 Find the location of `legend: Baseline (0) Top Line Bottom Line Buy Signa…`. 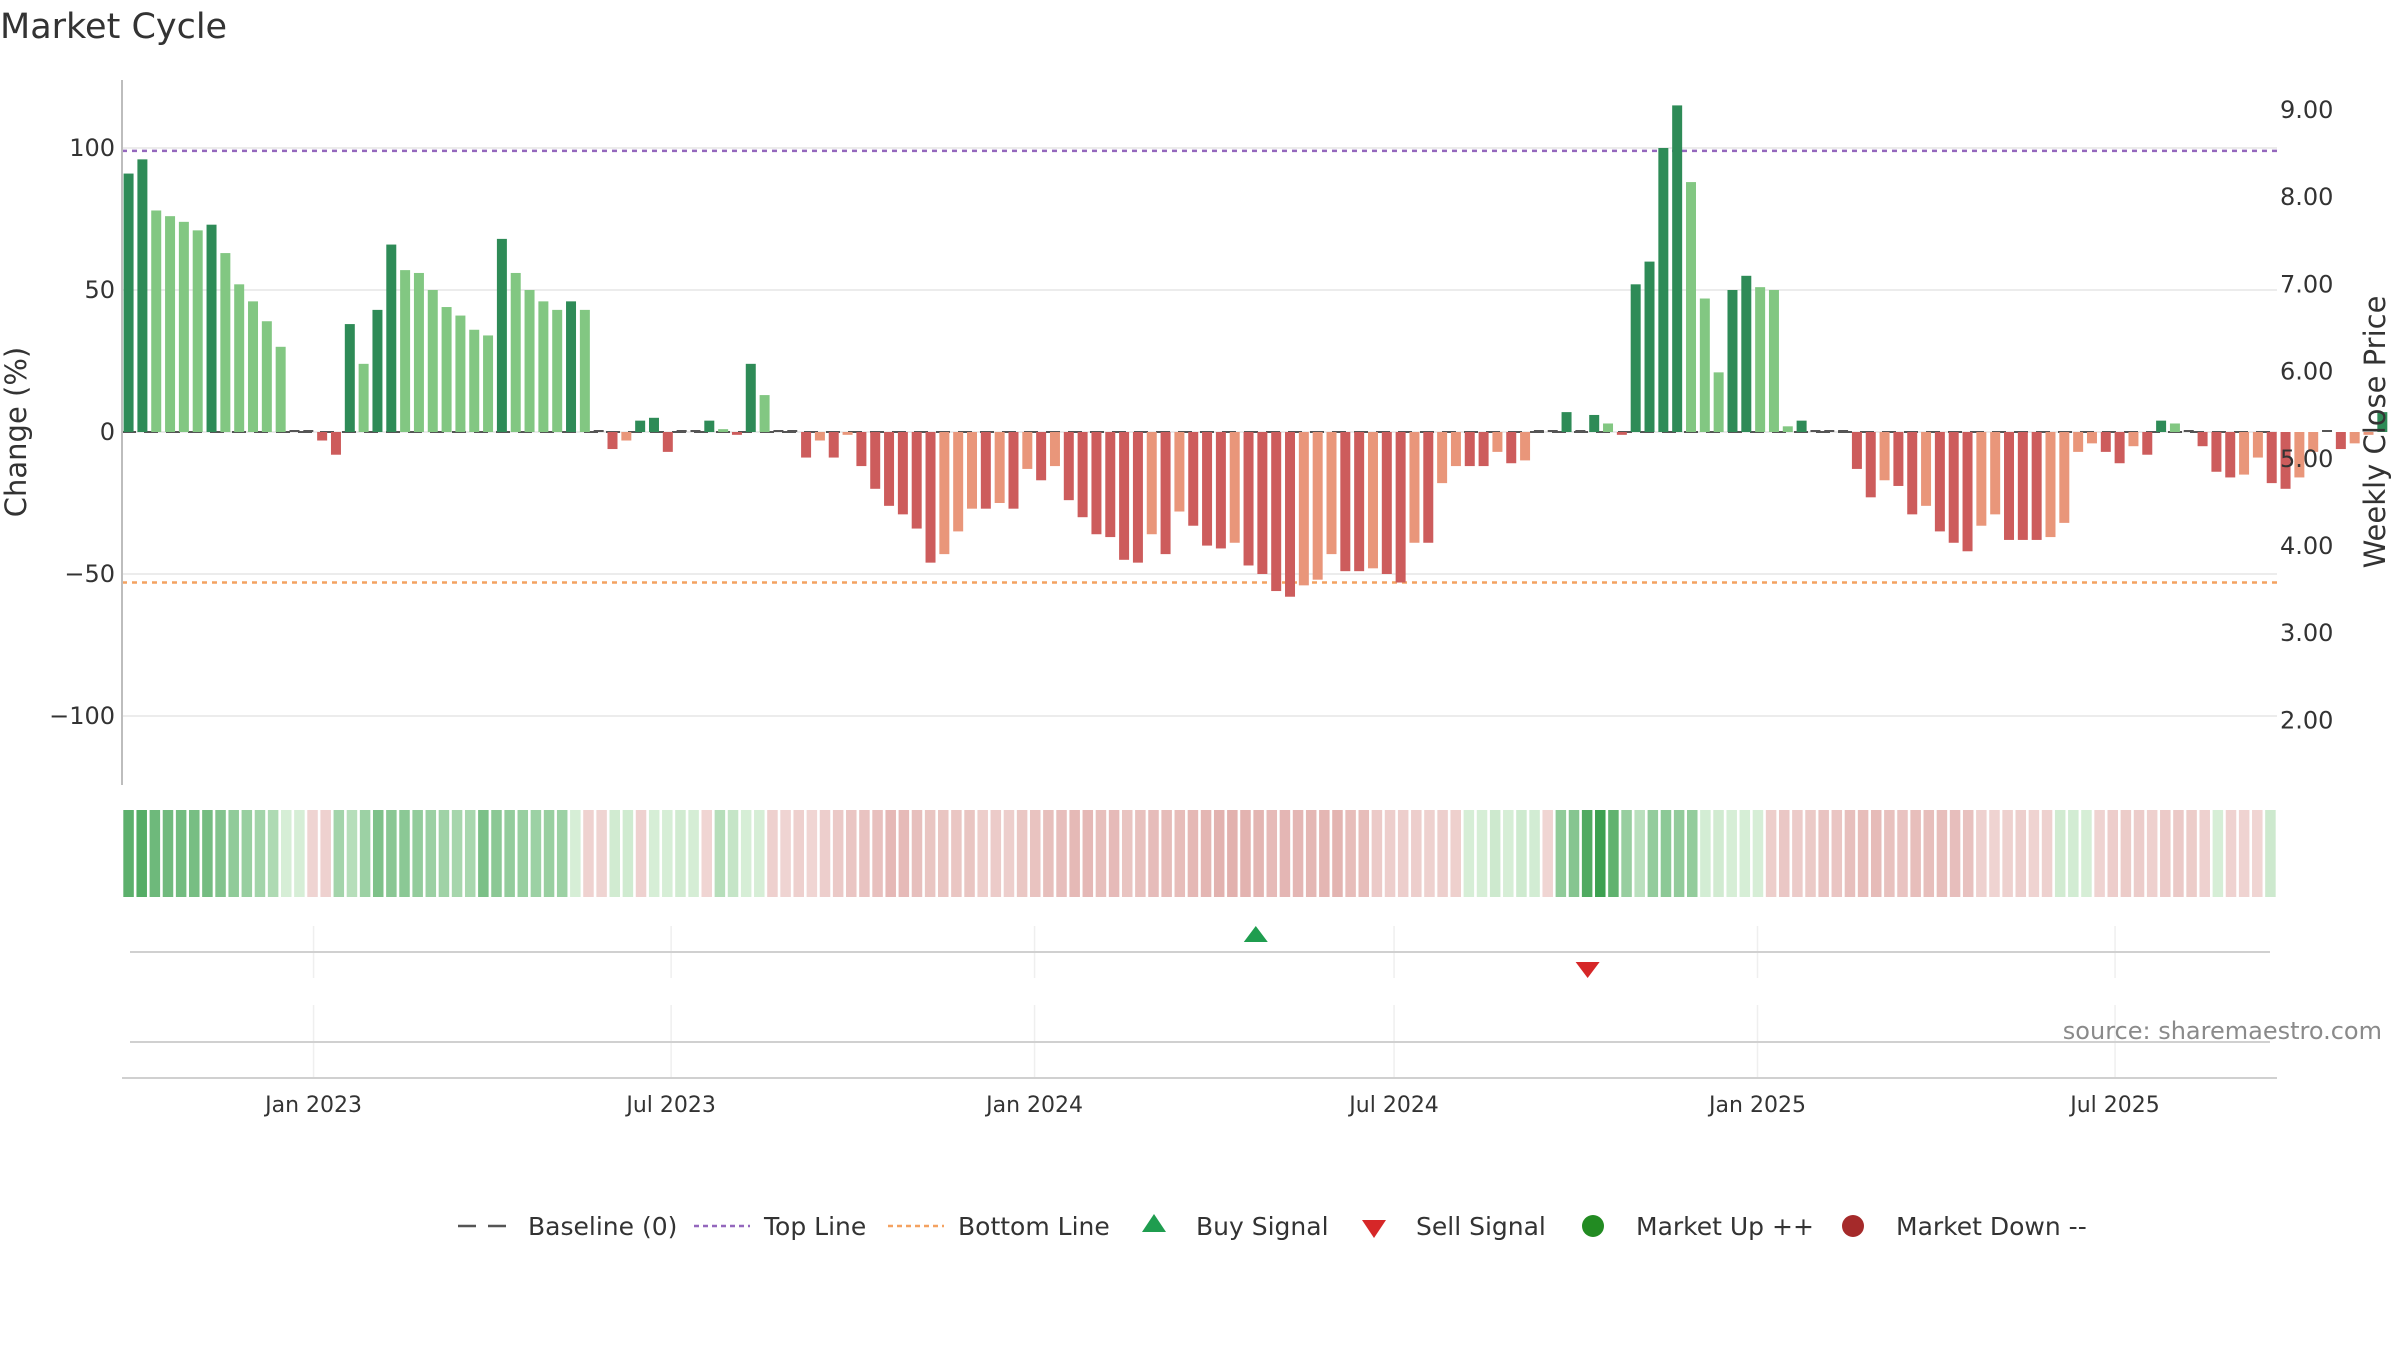

legend: Baseline (0) Top Line Bottom Line Buy Signa… is located at coordinates (1272, 1226).